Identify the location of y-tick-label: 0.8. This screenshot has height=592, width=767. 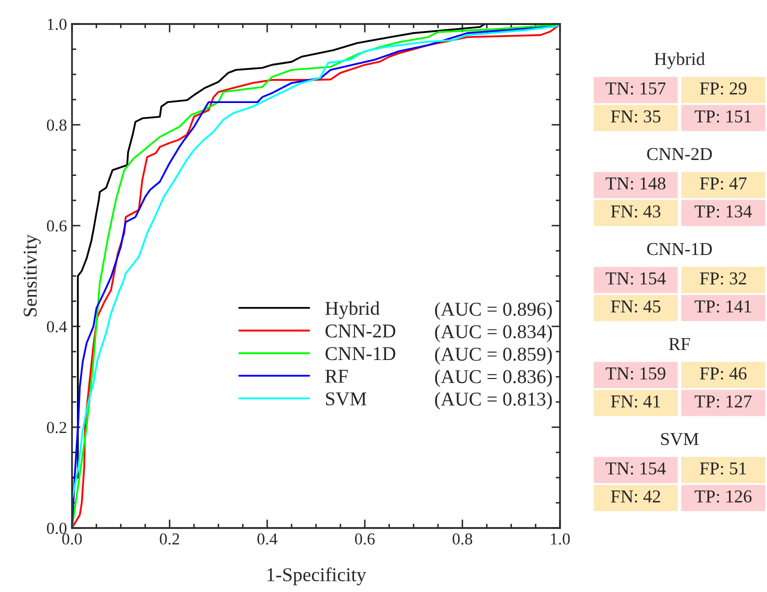
(56, 125).